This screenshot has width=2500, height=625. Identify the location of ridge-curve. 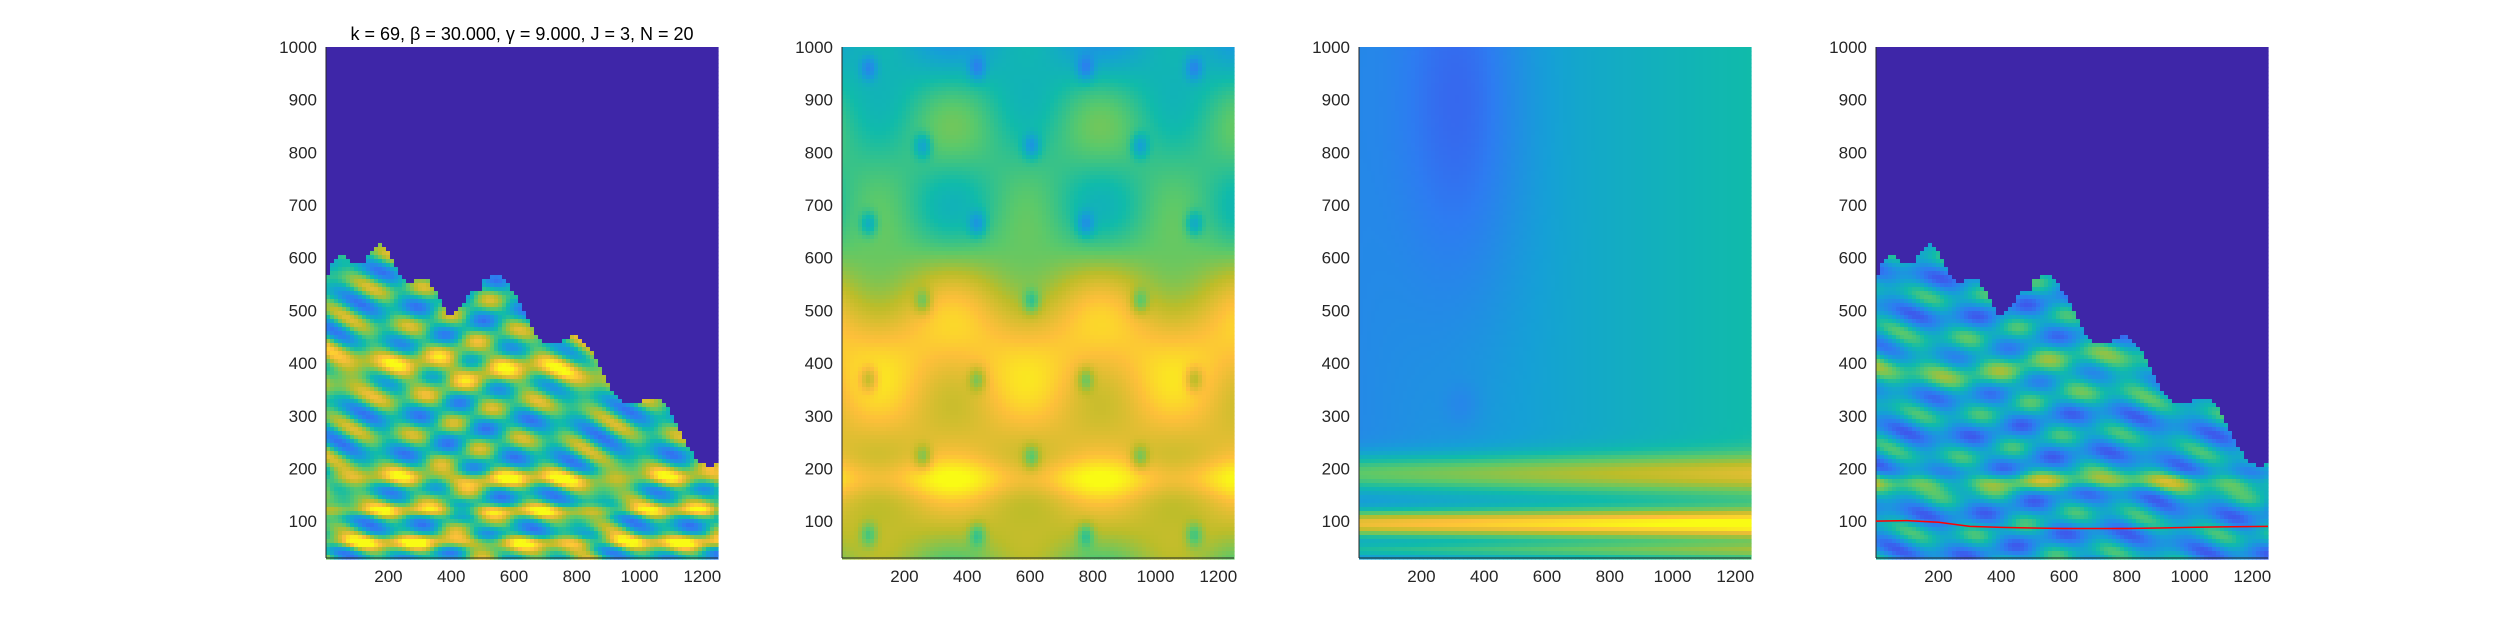
(2072, 524).